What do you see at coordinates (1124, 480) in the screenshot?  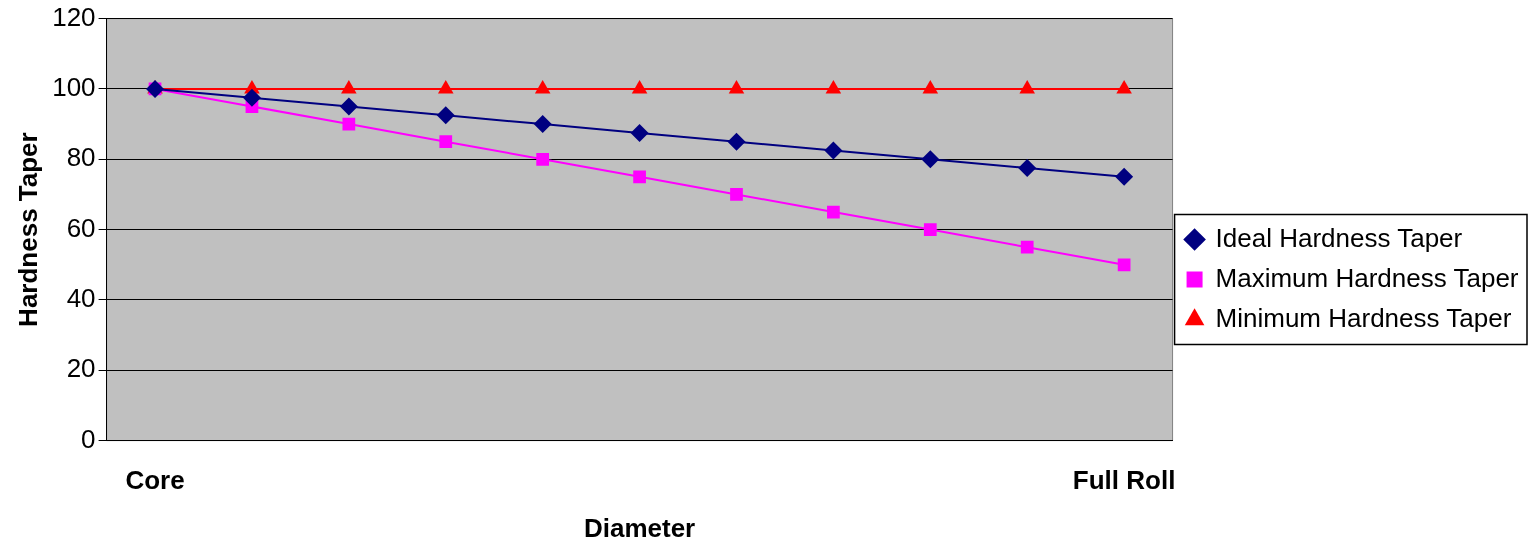 I see `x-tick-label: Full Roll` at bounding box center [1124, 480].